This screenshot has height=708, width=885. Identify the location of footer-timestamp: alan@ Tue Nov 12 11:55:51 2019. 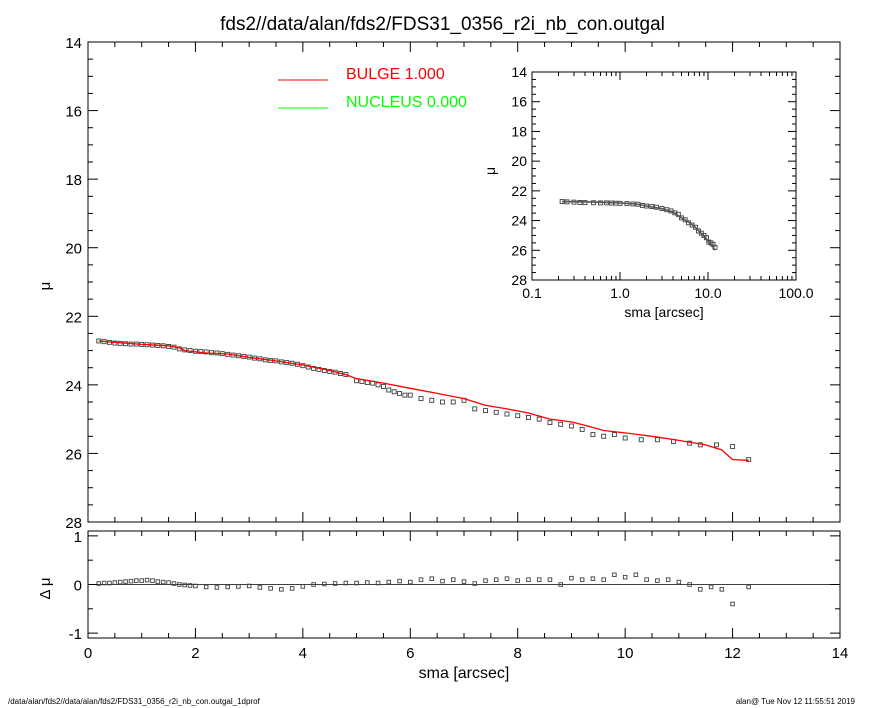
(795, 701).